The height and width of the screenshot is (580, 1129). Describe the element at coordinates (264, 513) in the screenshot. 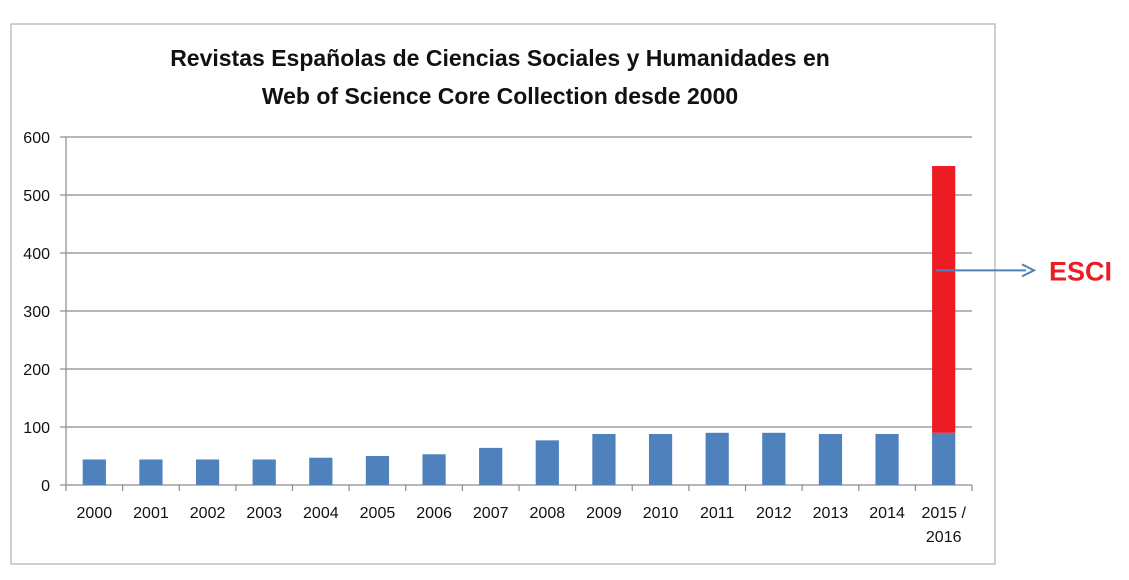

I see `x-tick-label: 2003` at that location.